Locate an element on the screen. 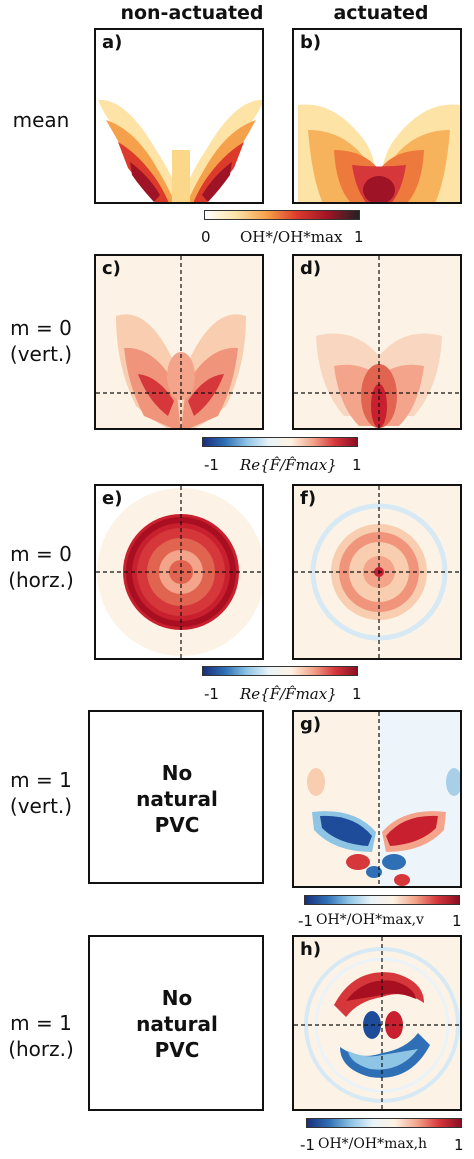 The height and width of the screenshot is (1159, 474). header-non-actuated: non-actuated is located at coordinates (192, 13).